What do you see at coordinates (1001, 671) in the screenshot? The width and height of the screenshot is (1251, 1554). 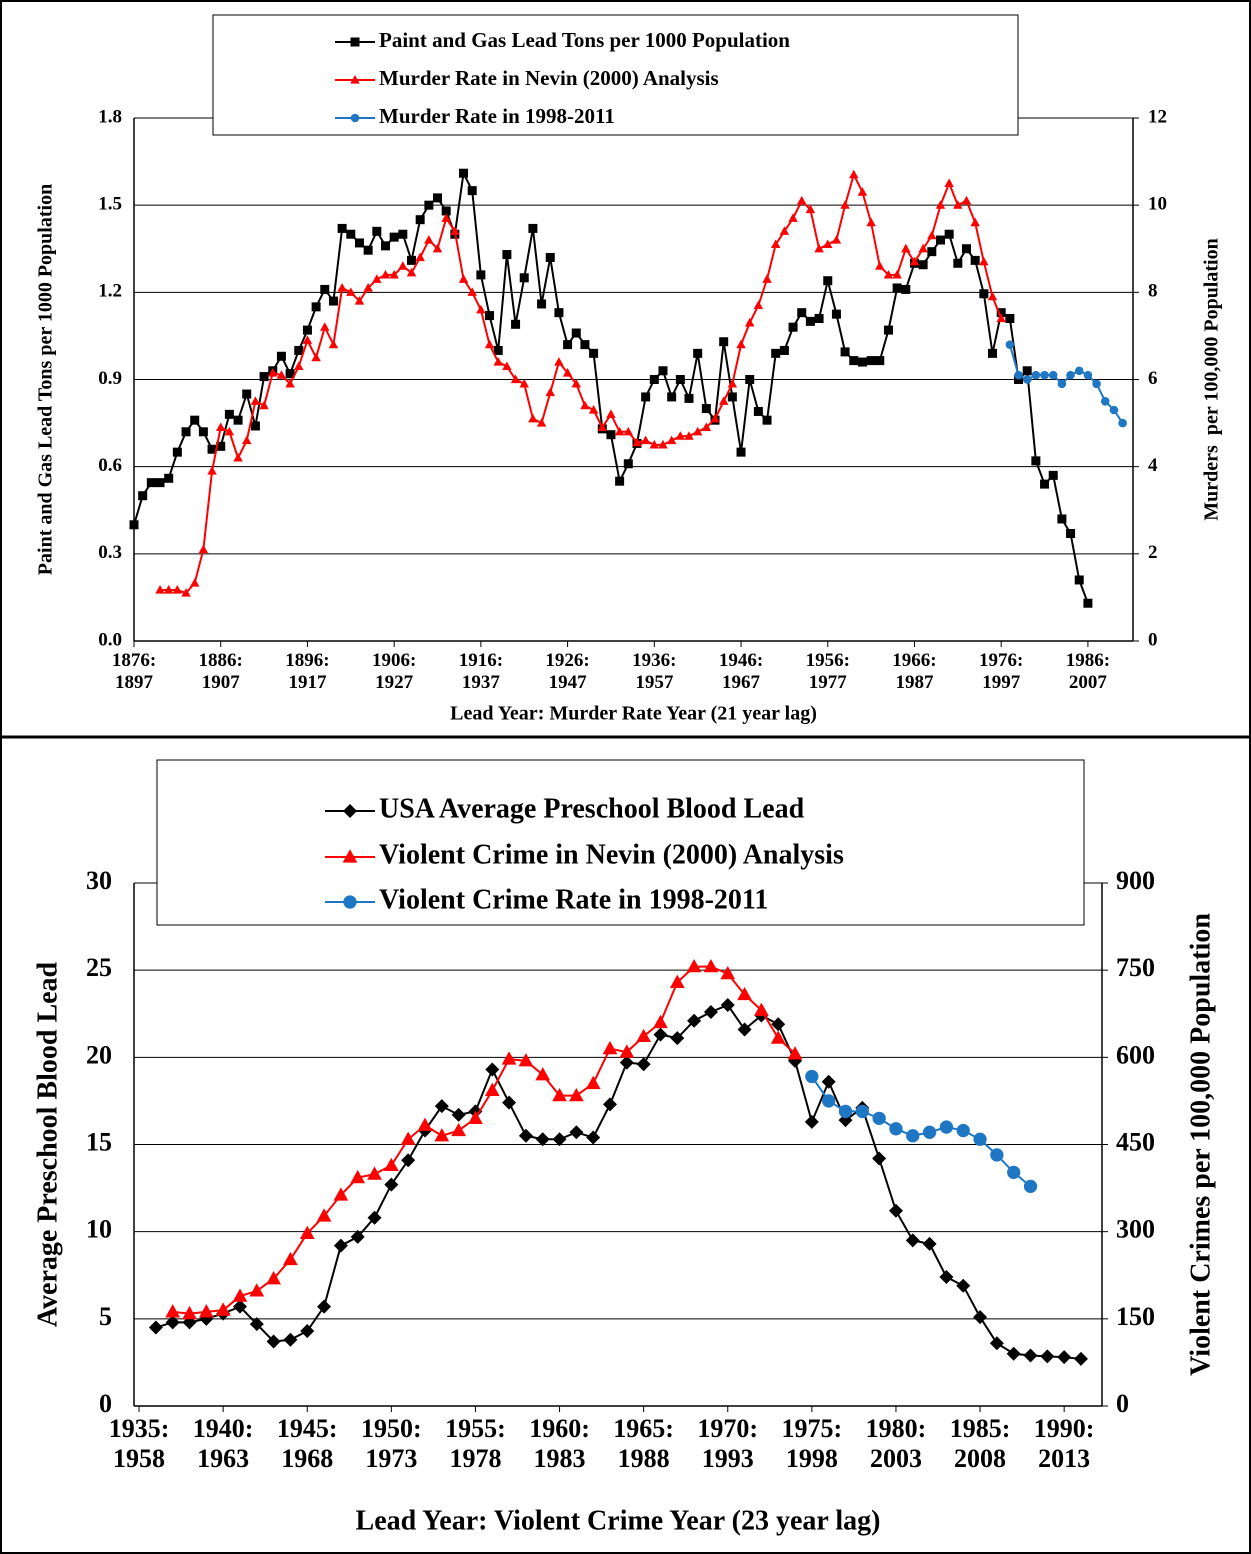 I see `x-tick-label-box: 1976: 1997` at bounding box center [1001, 671].